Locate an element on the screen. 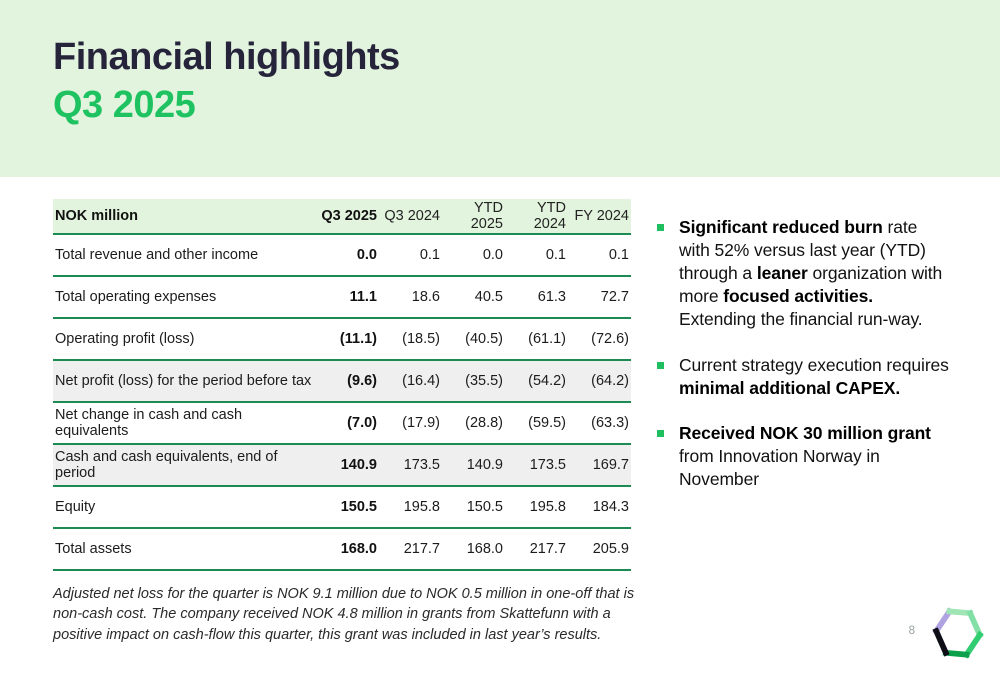 The height and width of the screenshot is (685, 1000). column-header: YTD 2025 is located at coordinates (473, 217).